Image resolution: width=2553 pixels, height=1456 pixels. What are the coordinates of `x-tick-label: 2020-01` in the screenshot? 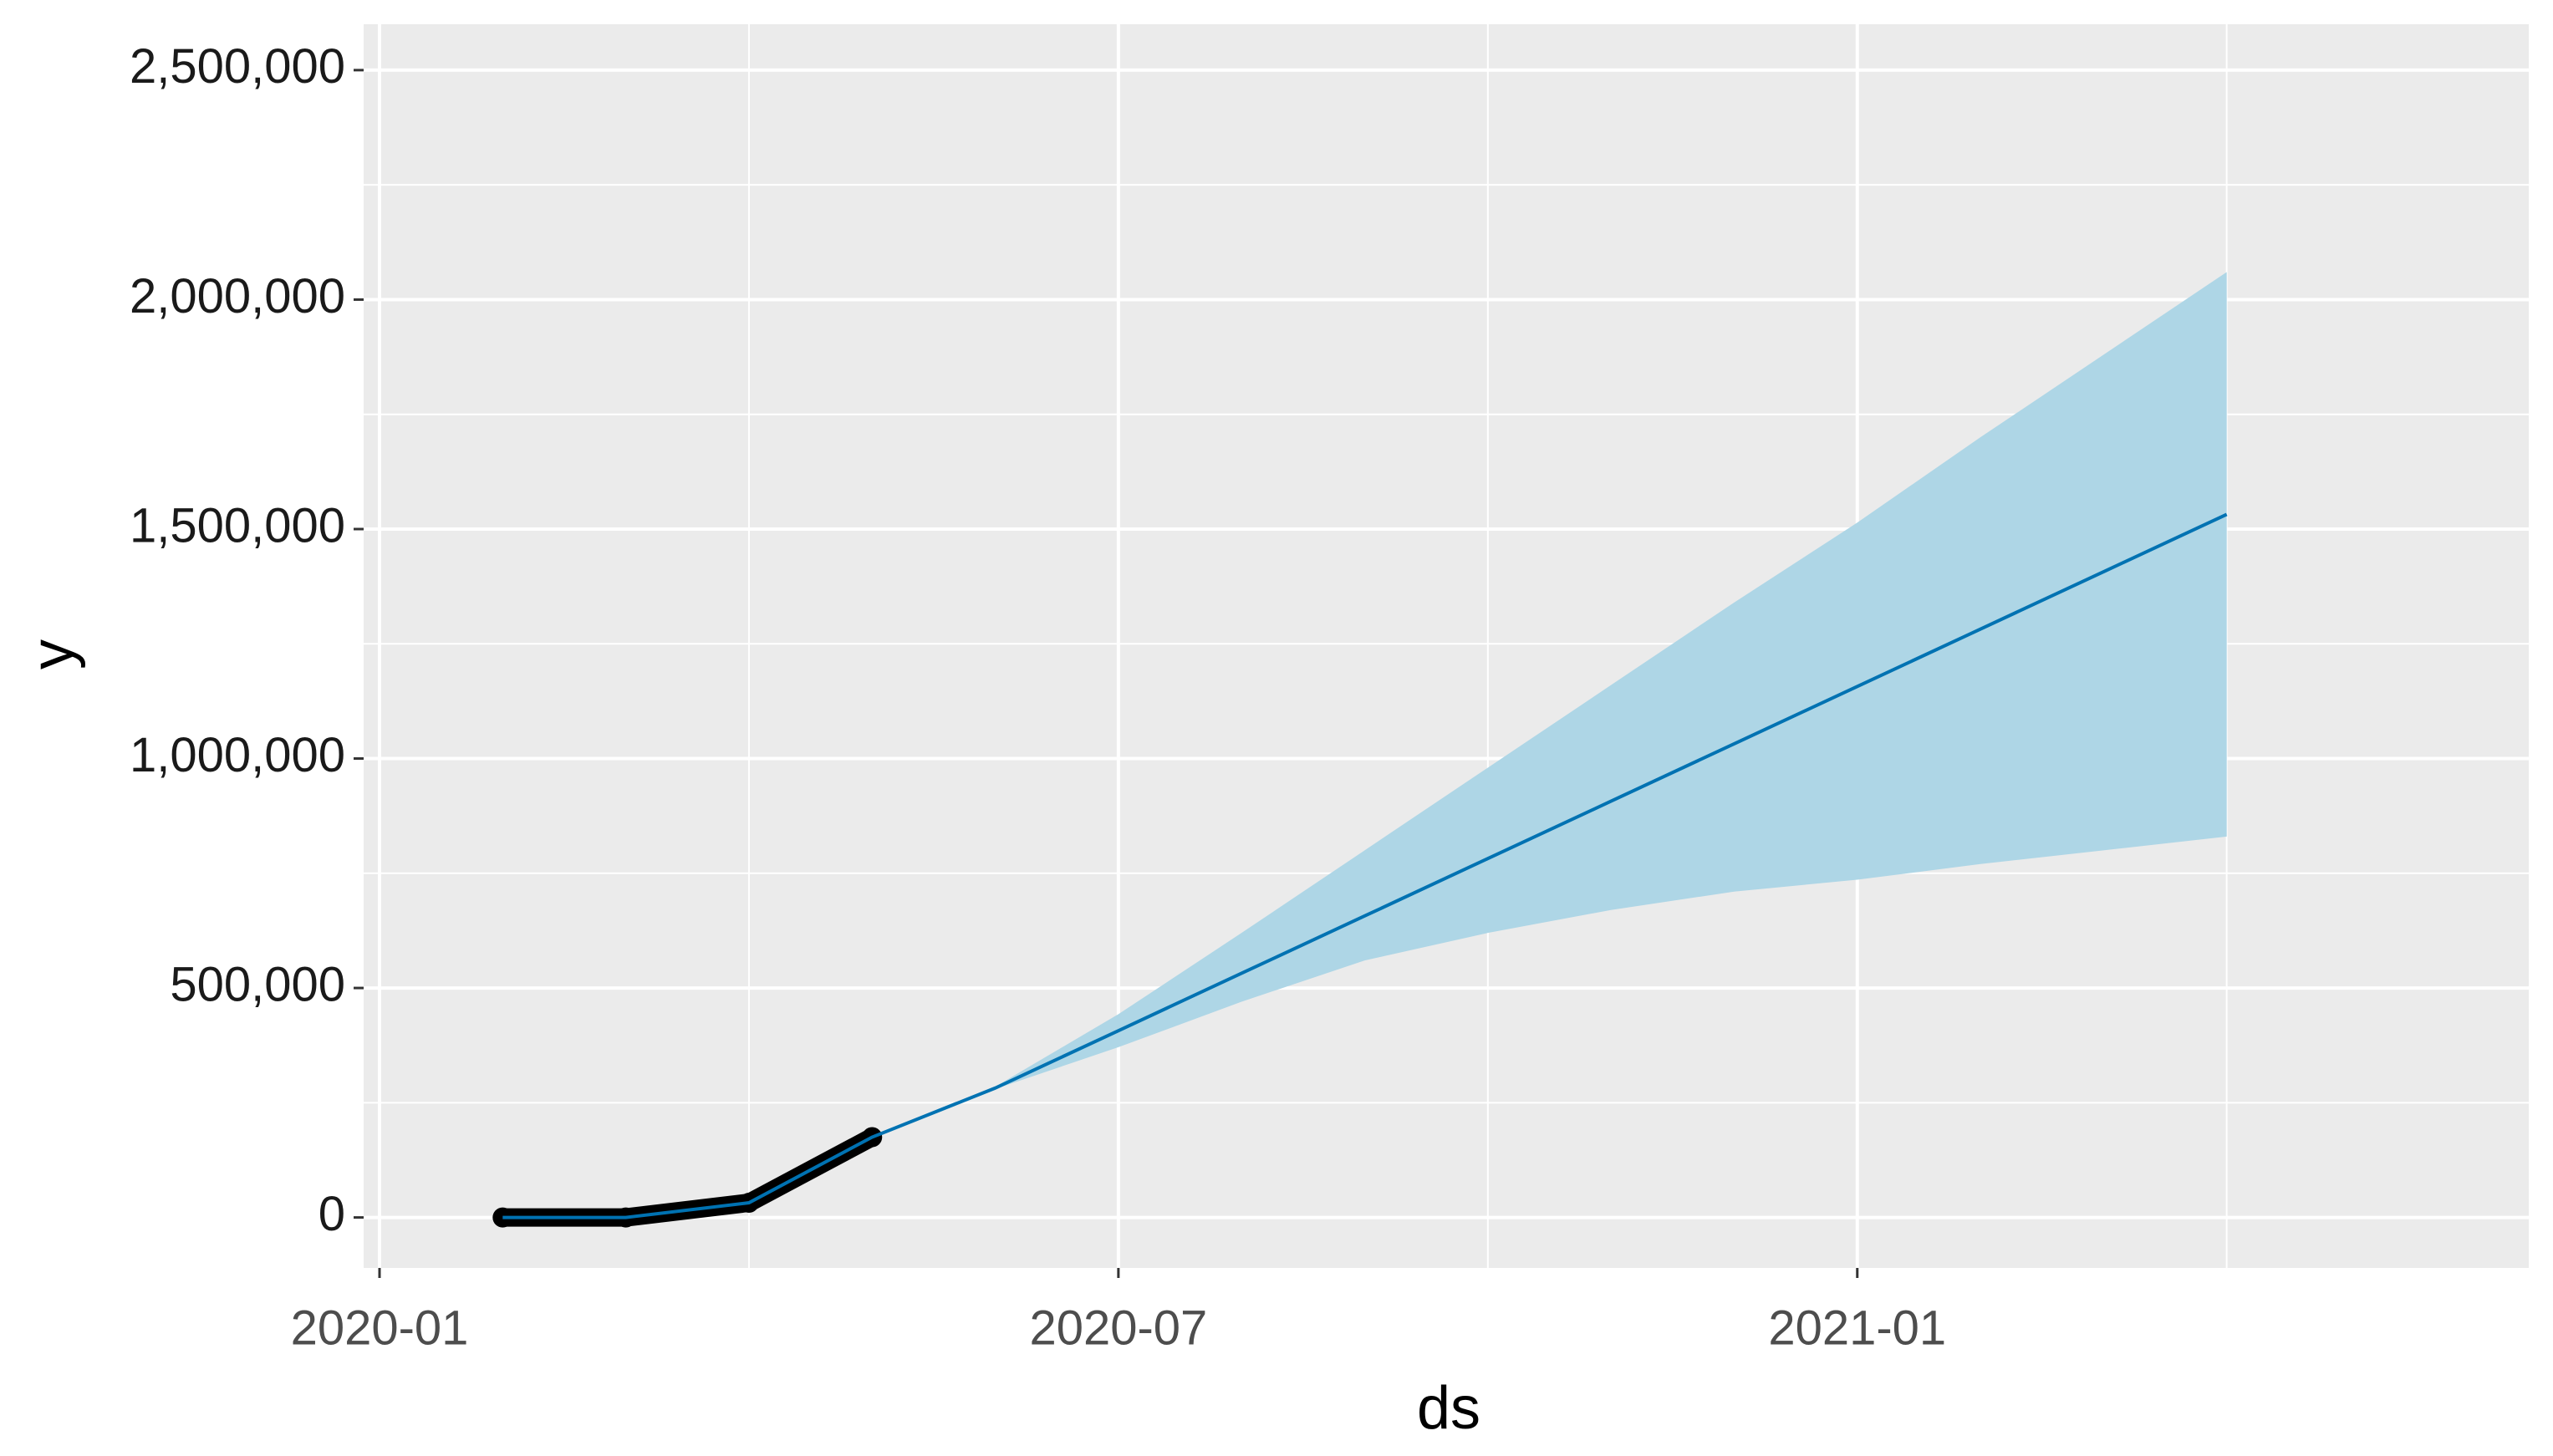 It's located at (380, 1328).